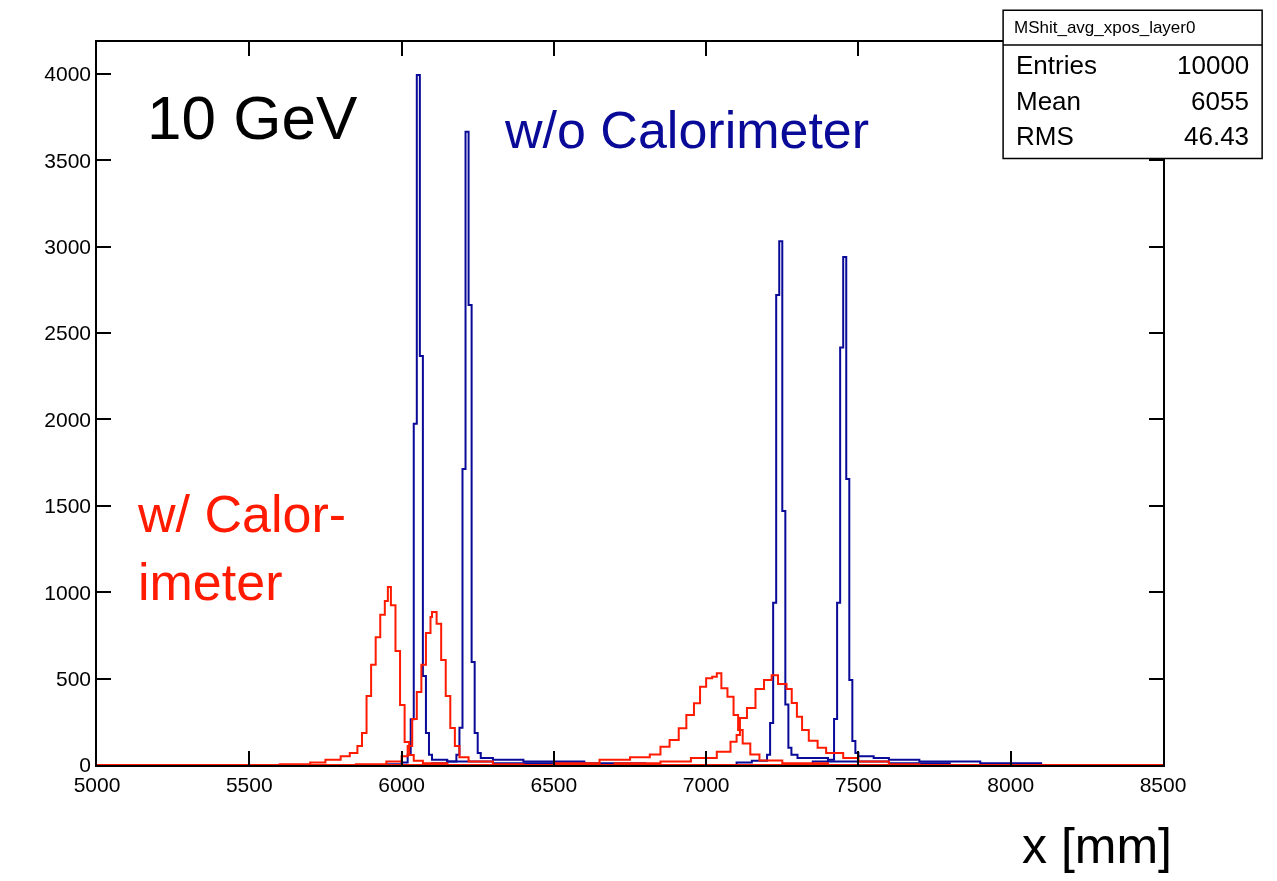 Image resolution: width=1277 pixels, height=881 pixels. What do you see at coordinates (249, 784) in the screenshot?
I see `x-tick-label: 5500` at bounding box center [249, 784].